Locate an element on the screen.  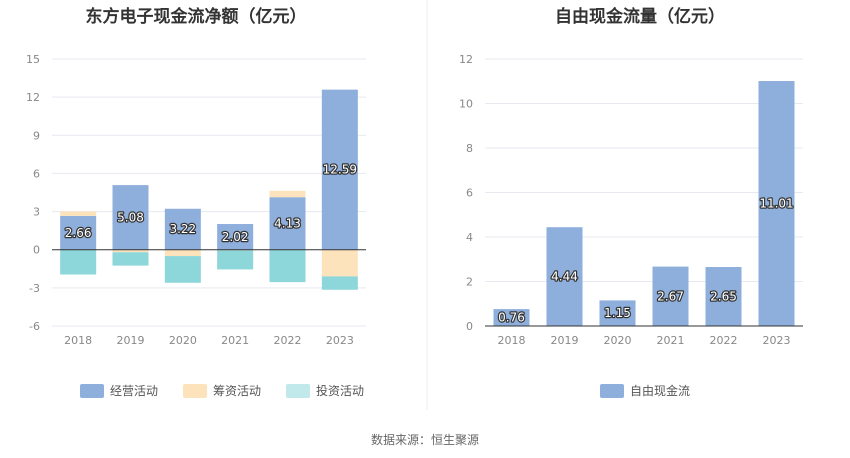
data-label: 12.59 is located at coordinates (340, 170).